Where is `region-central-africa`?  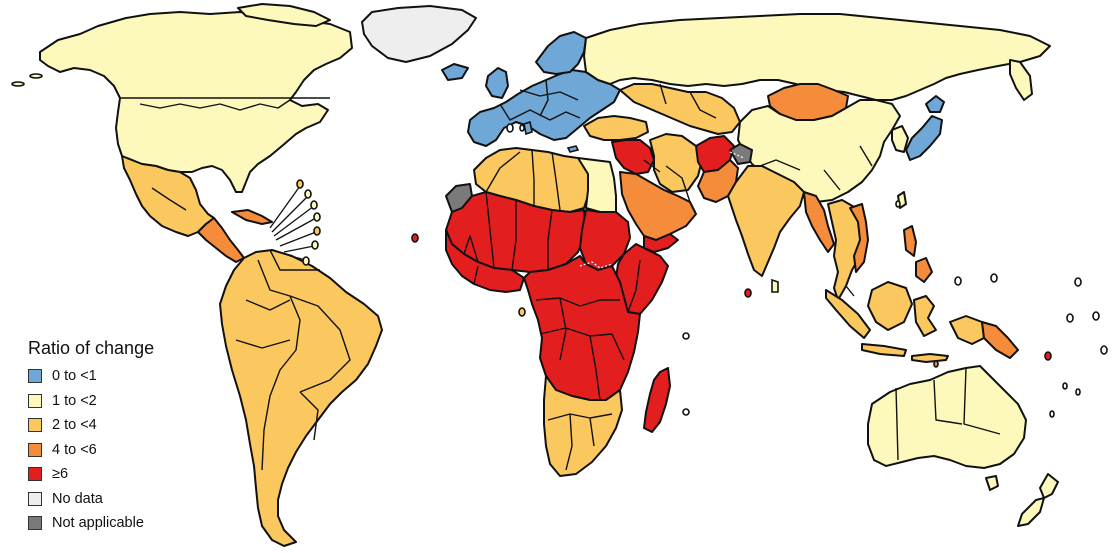
region-central-africa is located at coordinates (582, 328).